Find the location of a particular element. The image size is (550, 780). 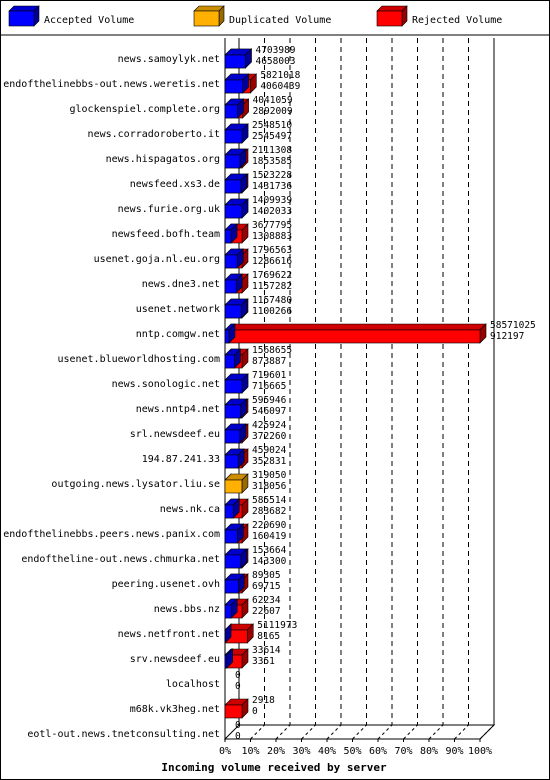

total-value-label: 1157480 is located at coordinates (272, 300).